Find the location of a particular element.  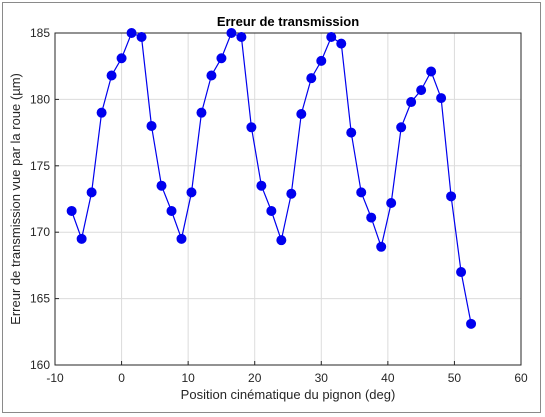

x-tick-label: 0 is located at coordinates (121, 378).